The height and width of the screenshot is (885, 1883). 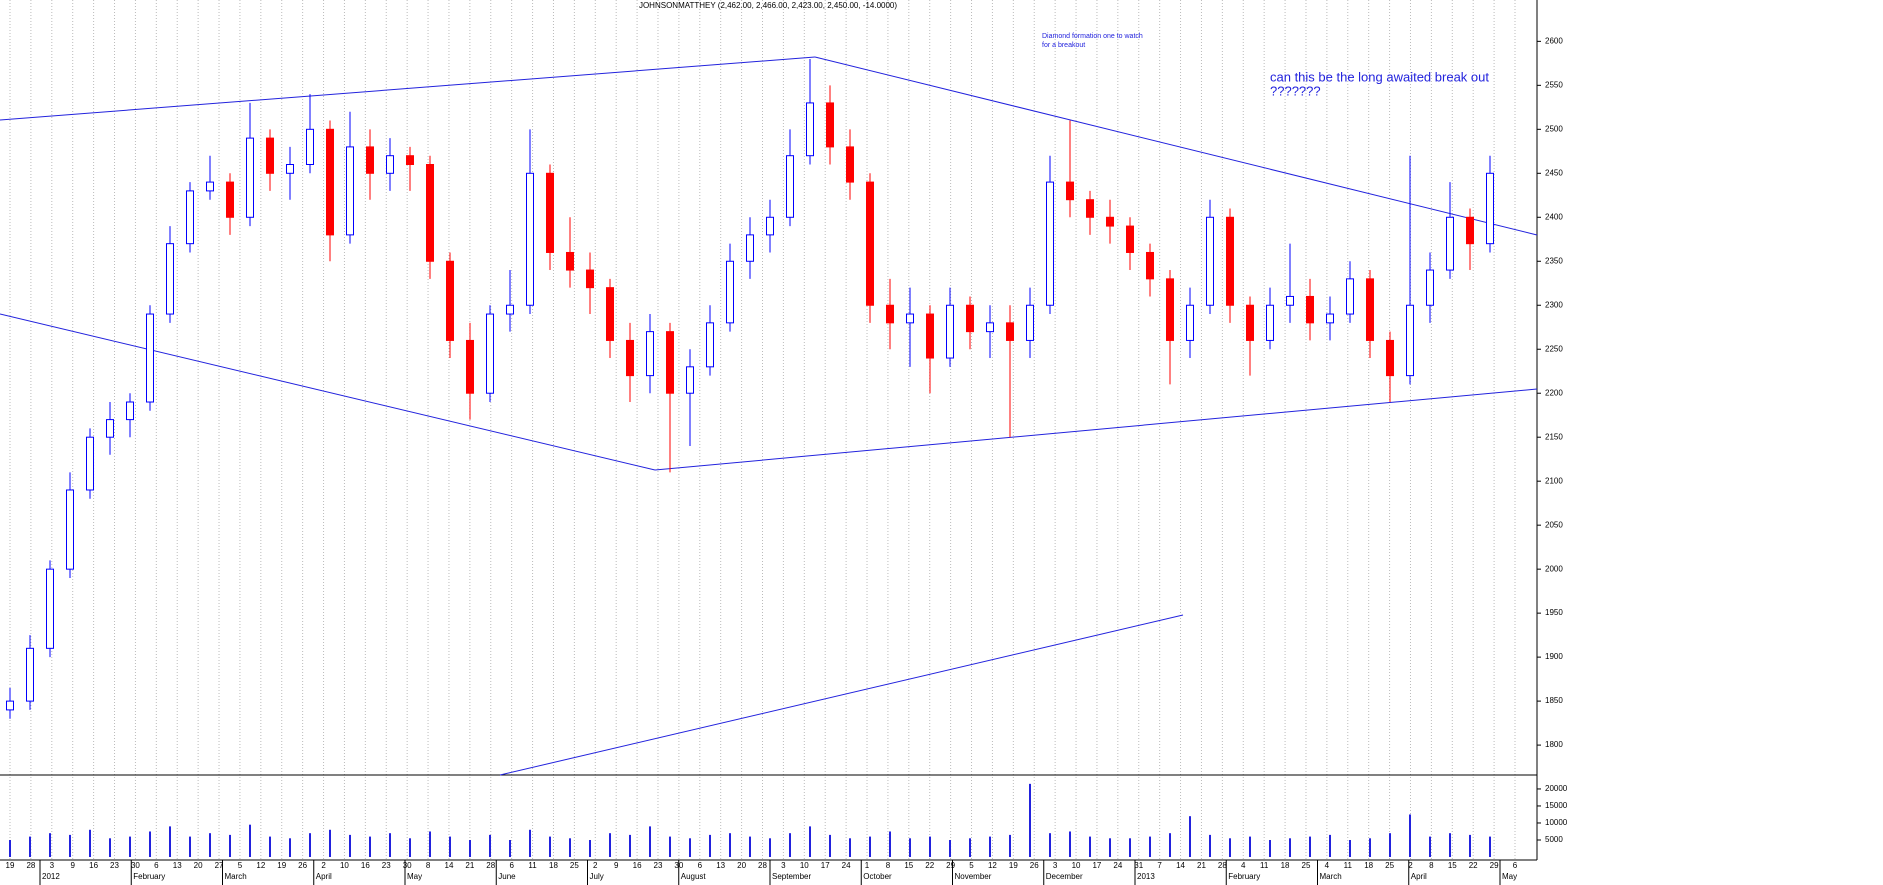 I want to click on x-tick-label: 6, so click(x=1515, y=865).